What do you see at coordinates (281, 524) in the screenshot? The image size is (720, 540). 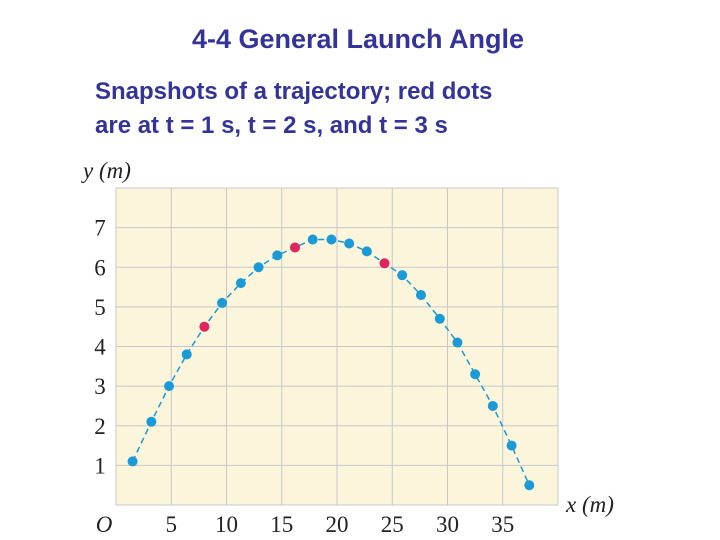 I see `x-tick-label: 15` at bounding box center [281, 524].